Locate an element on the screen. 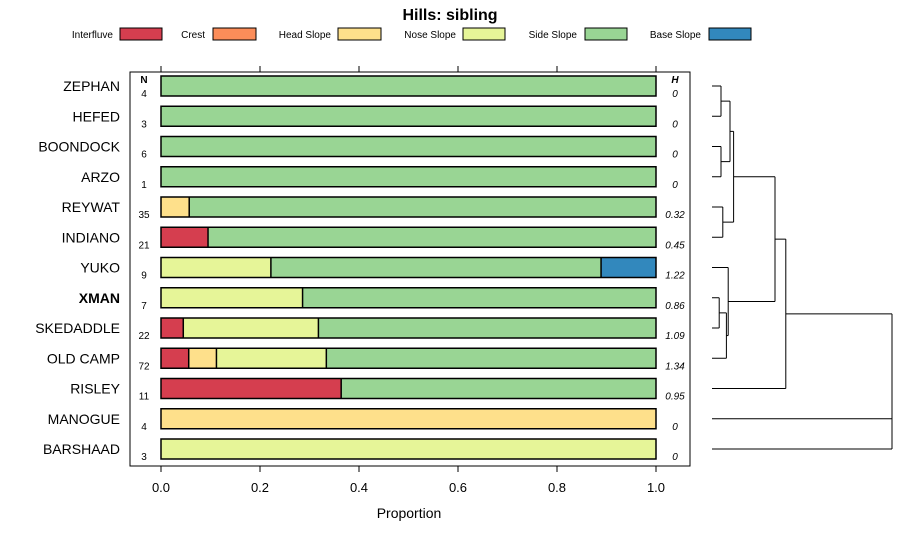 This screenshot has width=900, height=540. row-barshaad: BARSHAAD 3 0 is located at coordinates (360, 450).